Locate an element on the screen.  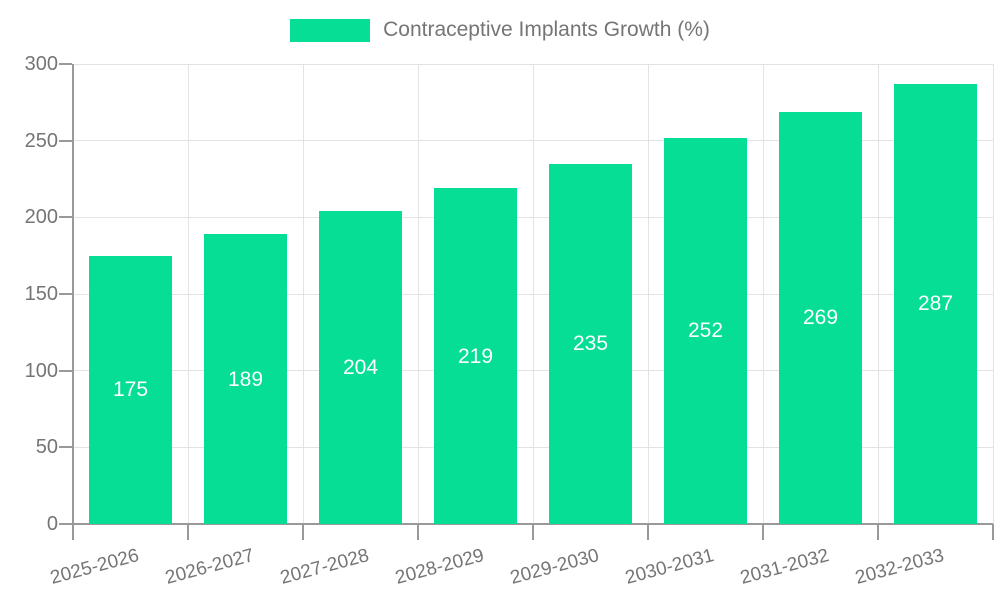
y-tick-label: 250 is located at coordinates (41, 140).